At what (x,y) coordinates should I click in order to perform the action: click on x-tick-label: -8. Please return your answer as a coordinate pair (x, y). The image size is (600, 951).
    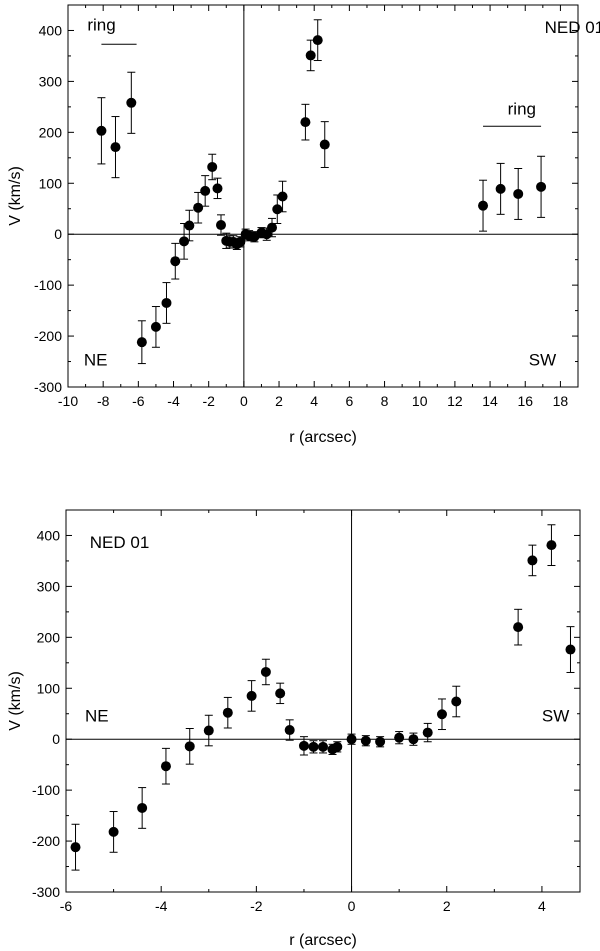
    Looking at the image, I should click on (103, 401).